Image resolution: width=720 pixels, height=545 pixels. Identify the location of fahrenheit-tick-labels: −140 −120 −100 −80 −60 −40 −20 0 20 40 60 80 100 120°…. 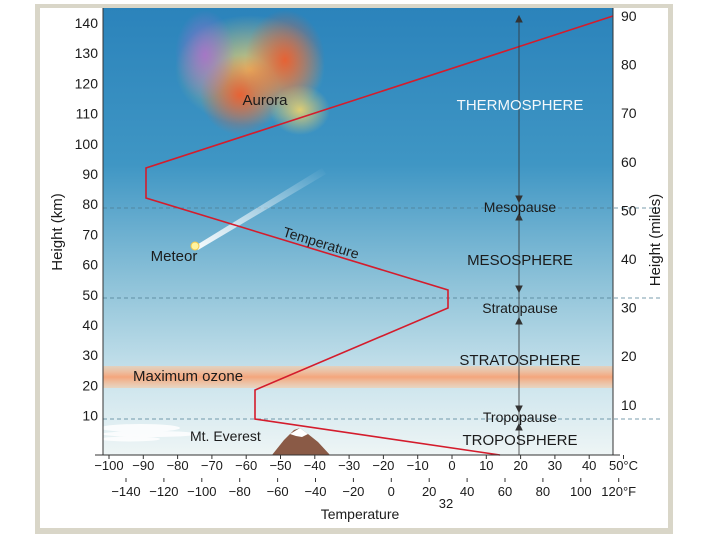
(373, 488).